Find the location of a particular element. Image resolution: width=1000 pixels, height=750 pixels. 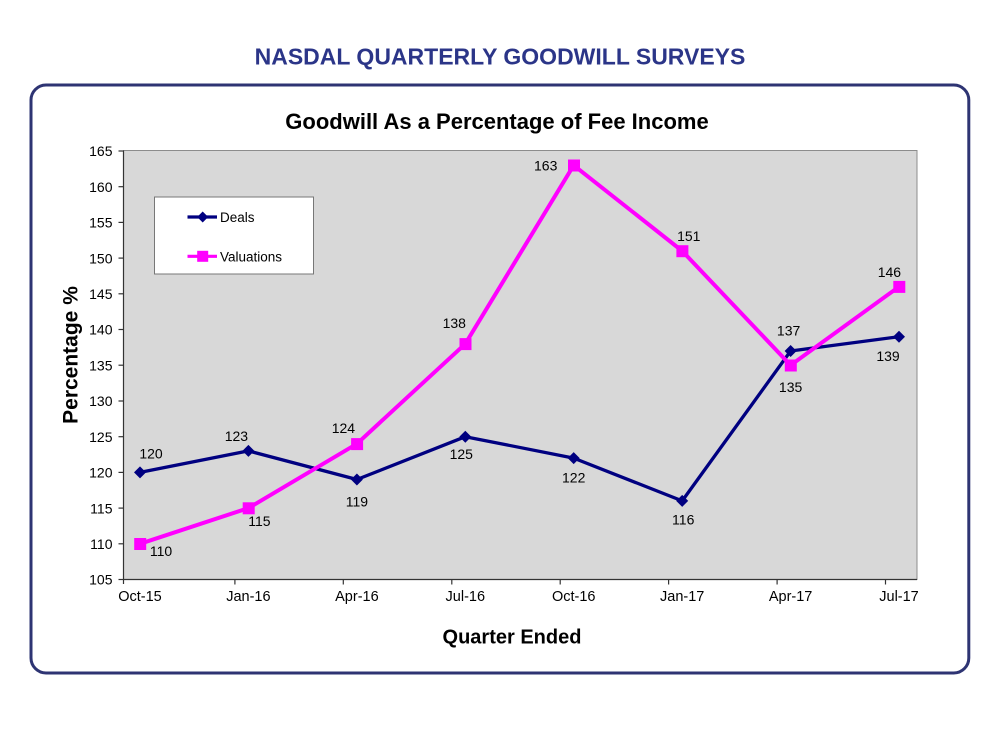

svg-text: 145 is located at coordinates (101, 294).